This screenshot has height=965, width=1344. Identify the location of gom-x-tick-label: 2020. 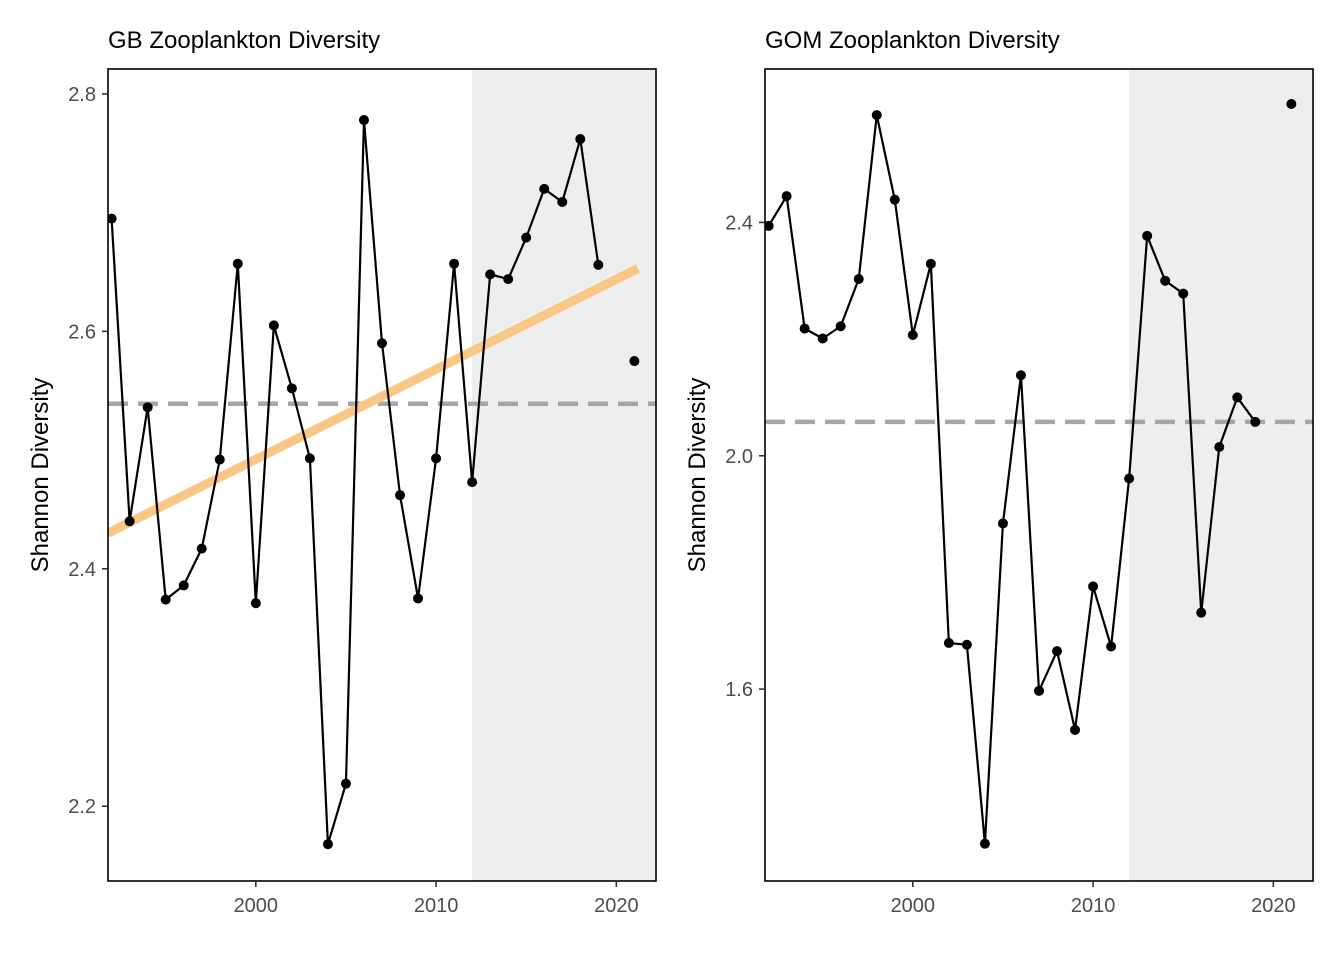
(1273, 906).